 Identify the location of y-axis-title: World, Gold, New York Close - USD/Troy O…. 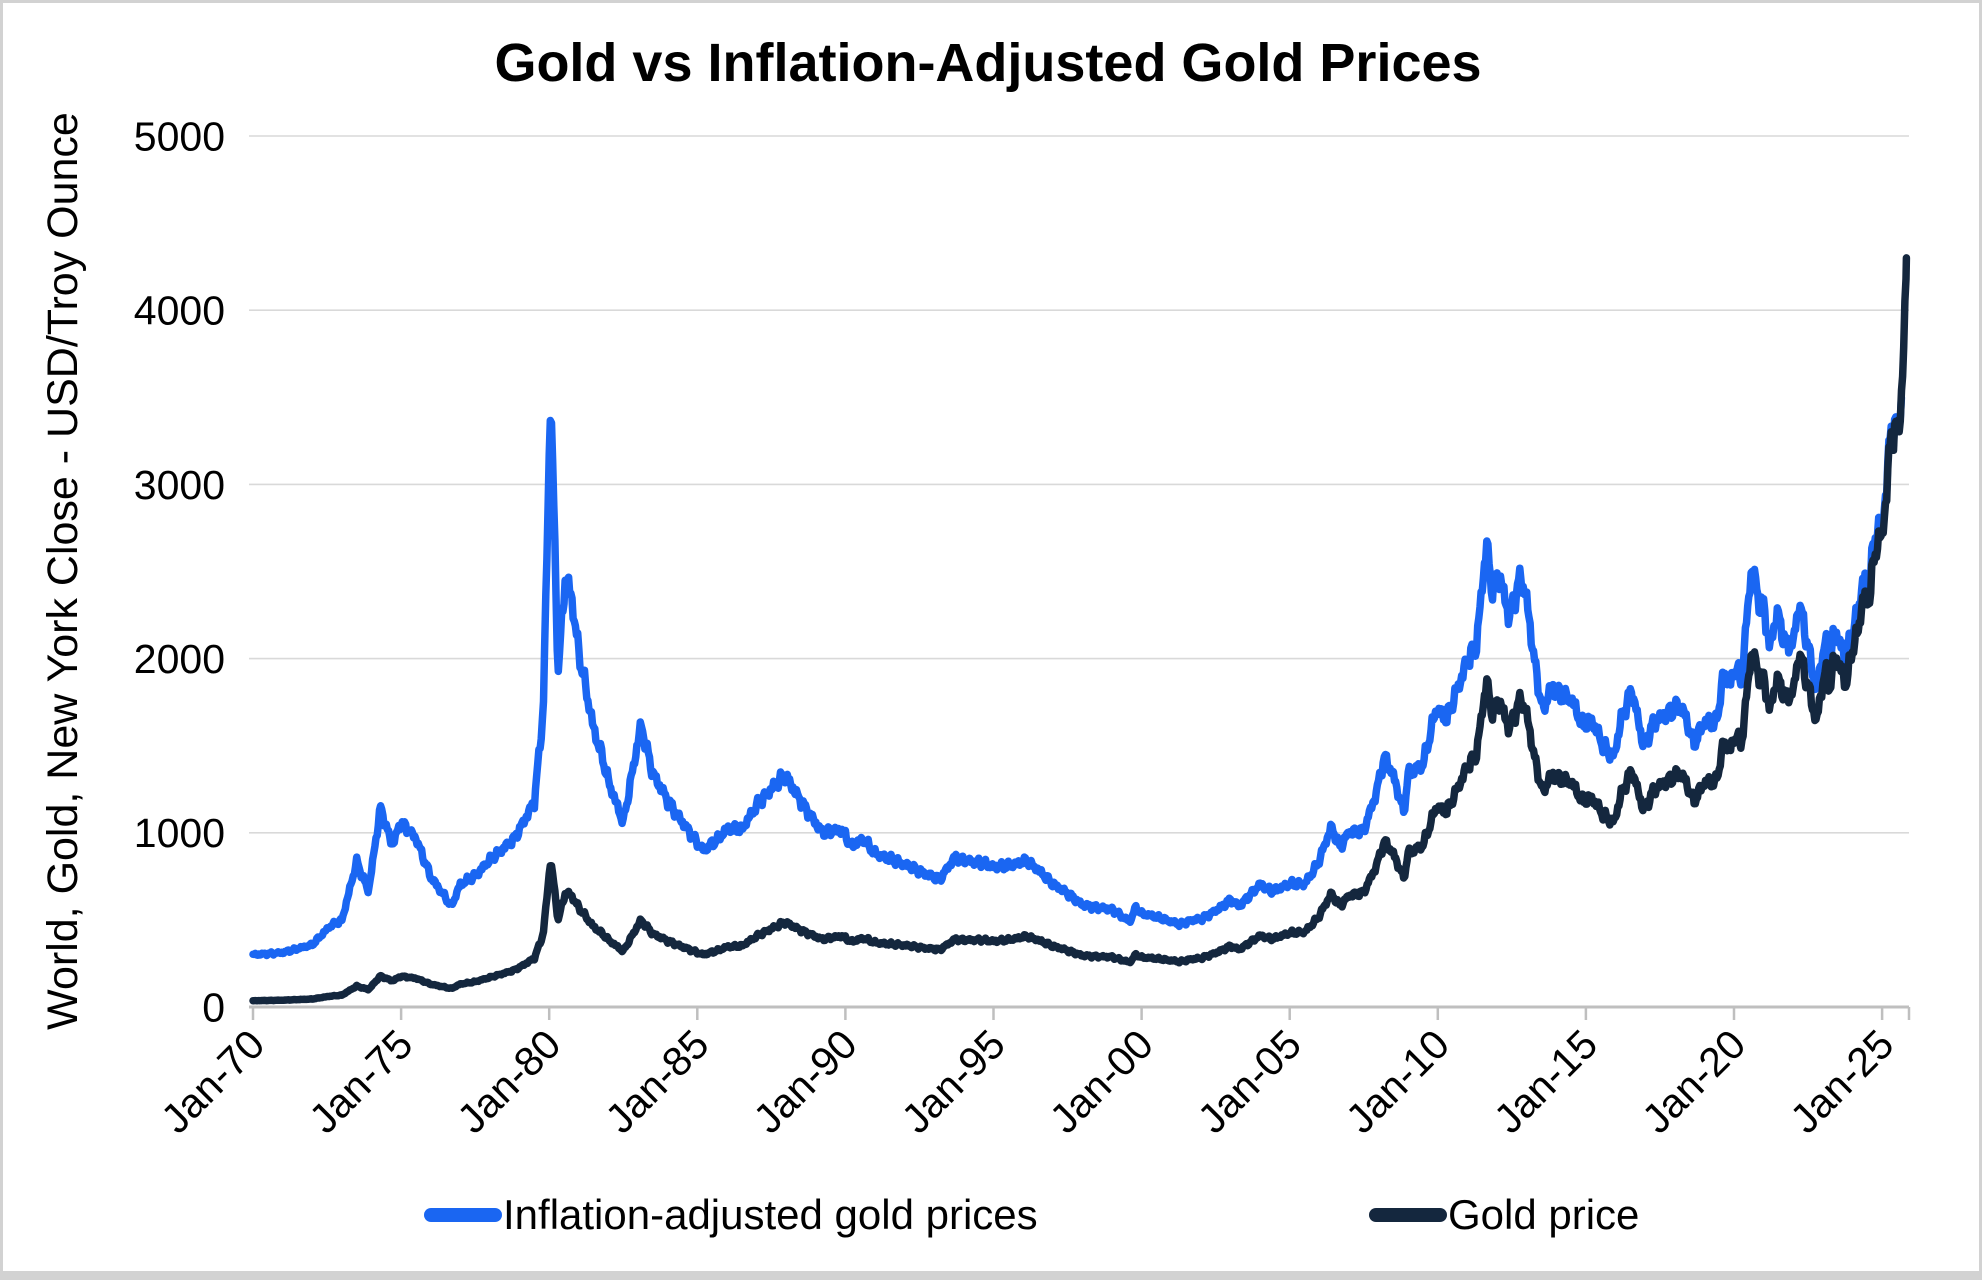
(63, 571).